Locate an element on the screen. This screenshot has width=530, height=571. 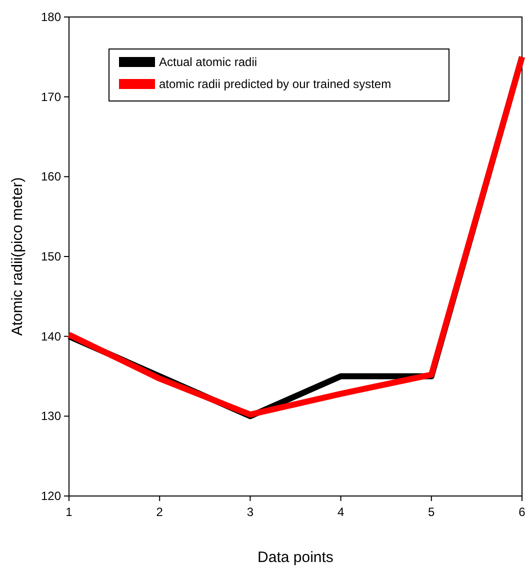
y-tick-label: 160 is located at coordinates (51, 177).